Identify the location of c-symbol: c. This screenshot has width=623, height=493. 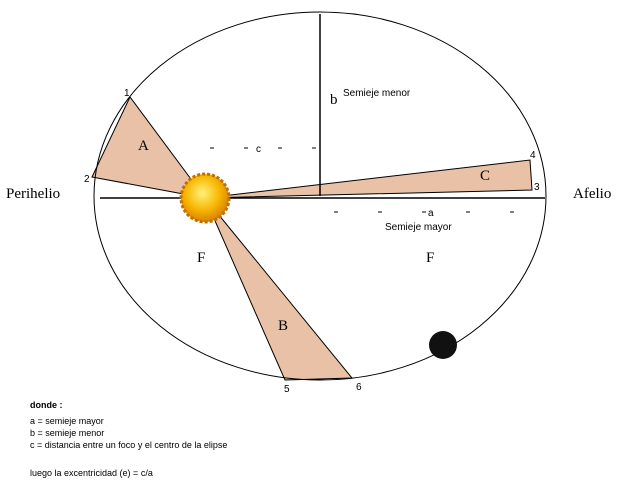
(258, 149).